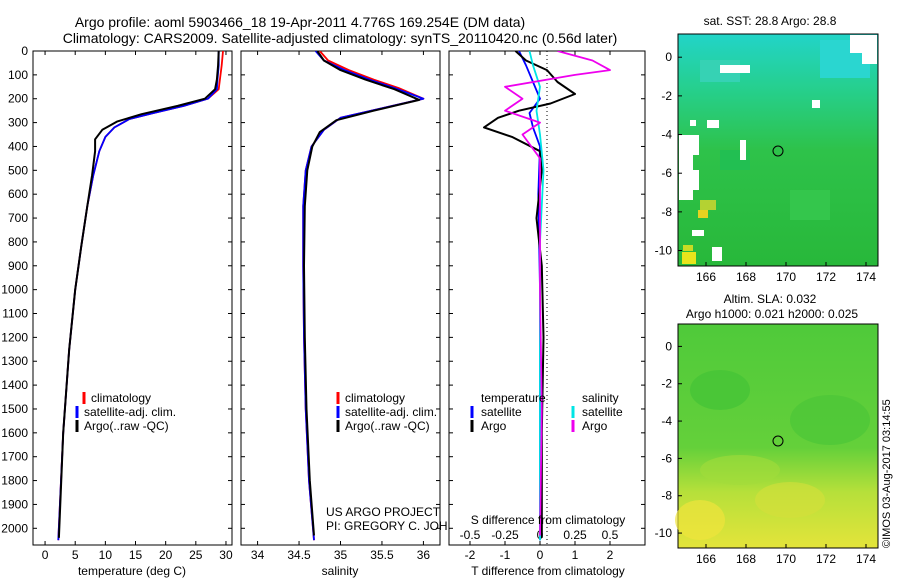 This screenshot has height=580, width=900. I want to click on sst-lat-tick-label: -2, so click(666, 96).